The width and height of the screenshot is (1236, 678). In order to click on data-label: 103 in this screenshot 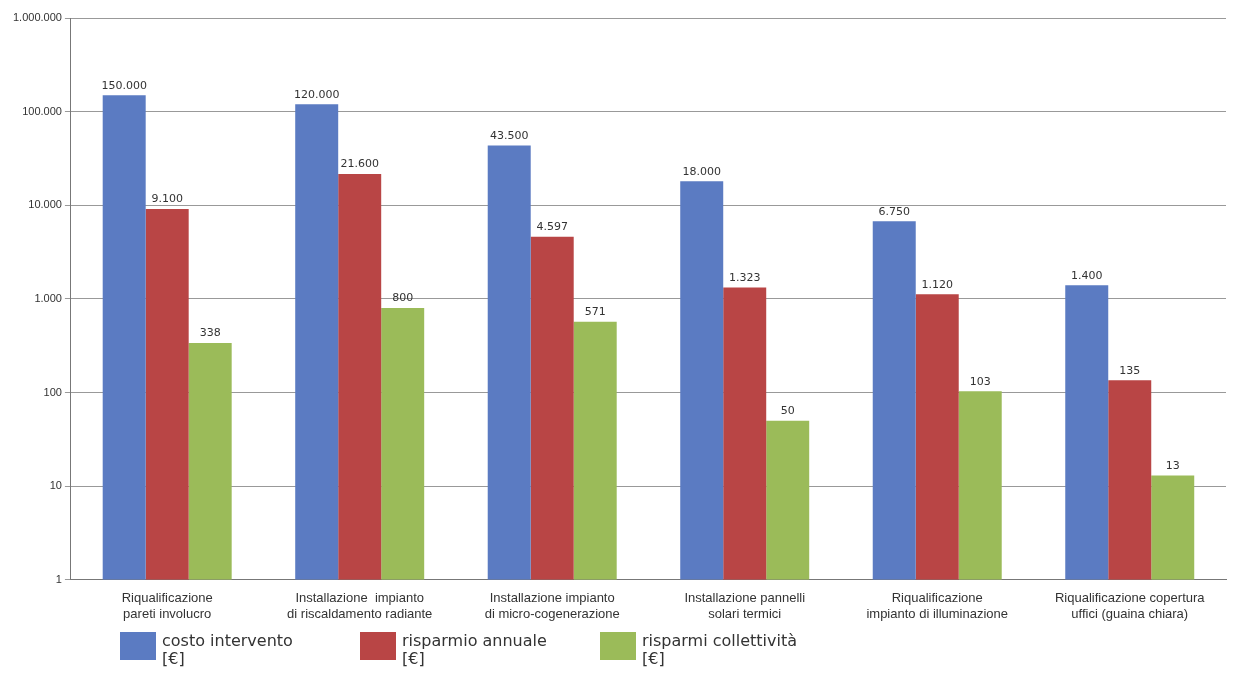, I will do `click(980, 381)`.